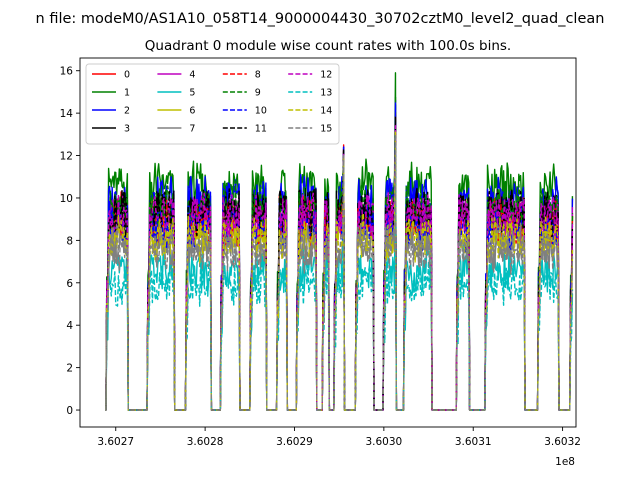  I want to click on x-offset-label: 1e8, so click(565, 462).